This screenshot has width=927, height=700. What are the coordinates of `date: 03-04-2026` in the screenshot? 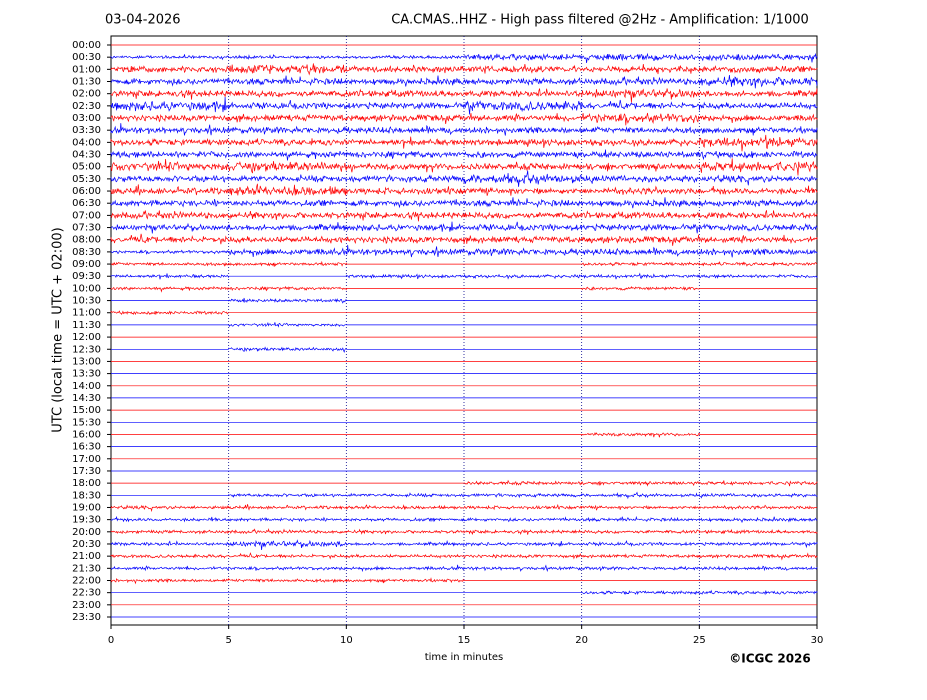 It's located at (143, 20).